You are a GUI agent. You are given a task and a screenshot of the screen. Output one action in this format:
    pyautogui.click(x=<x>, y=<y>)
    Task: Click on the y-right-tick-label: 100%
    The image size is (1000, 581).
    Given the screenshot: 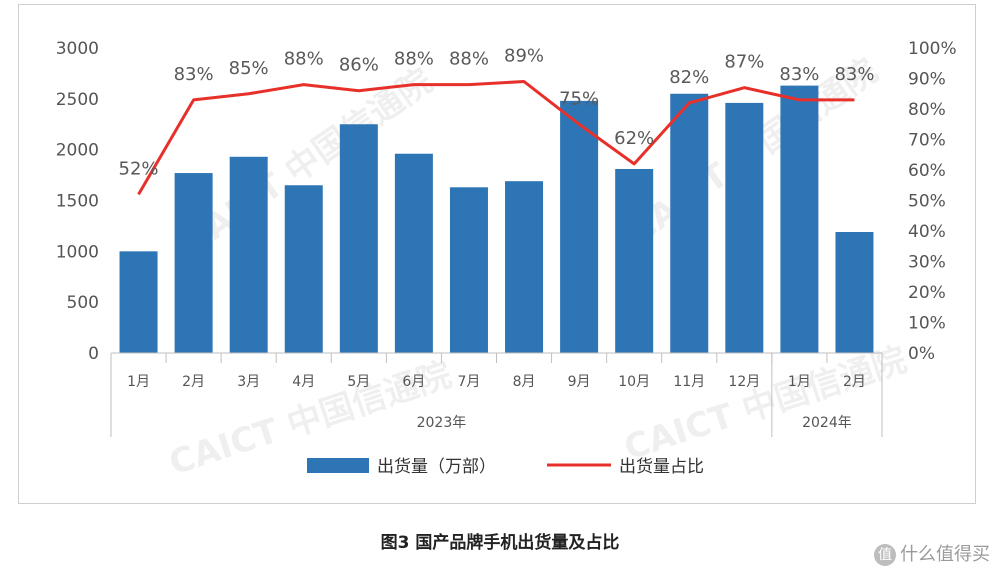 What is the action you would take?
    pyautogui.click(x=932, y=49)
    